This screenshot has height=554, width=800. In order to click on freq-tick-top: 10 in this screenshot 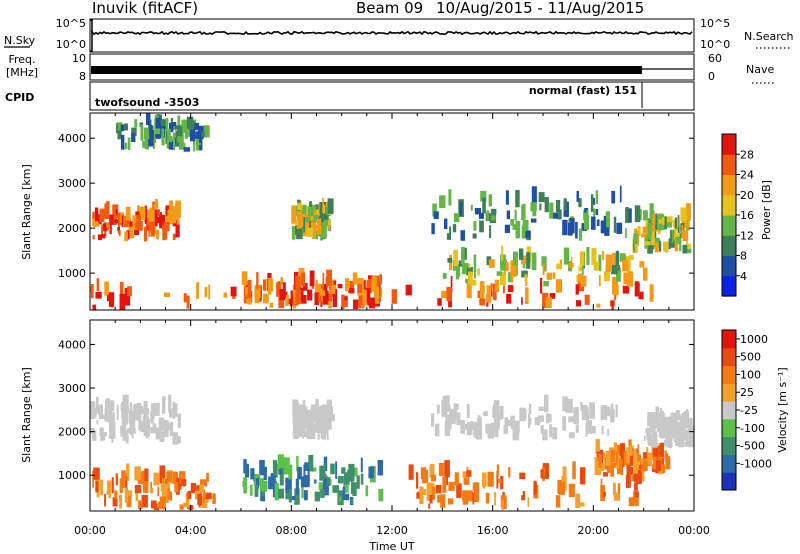, I will do `click(79, 58)`.